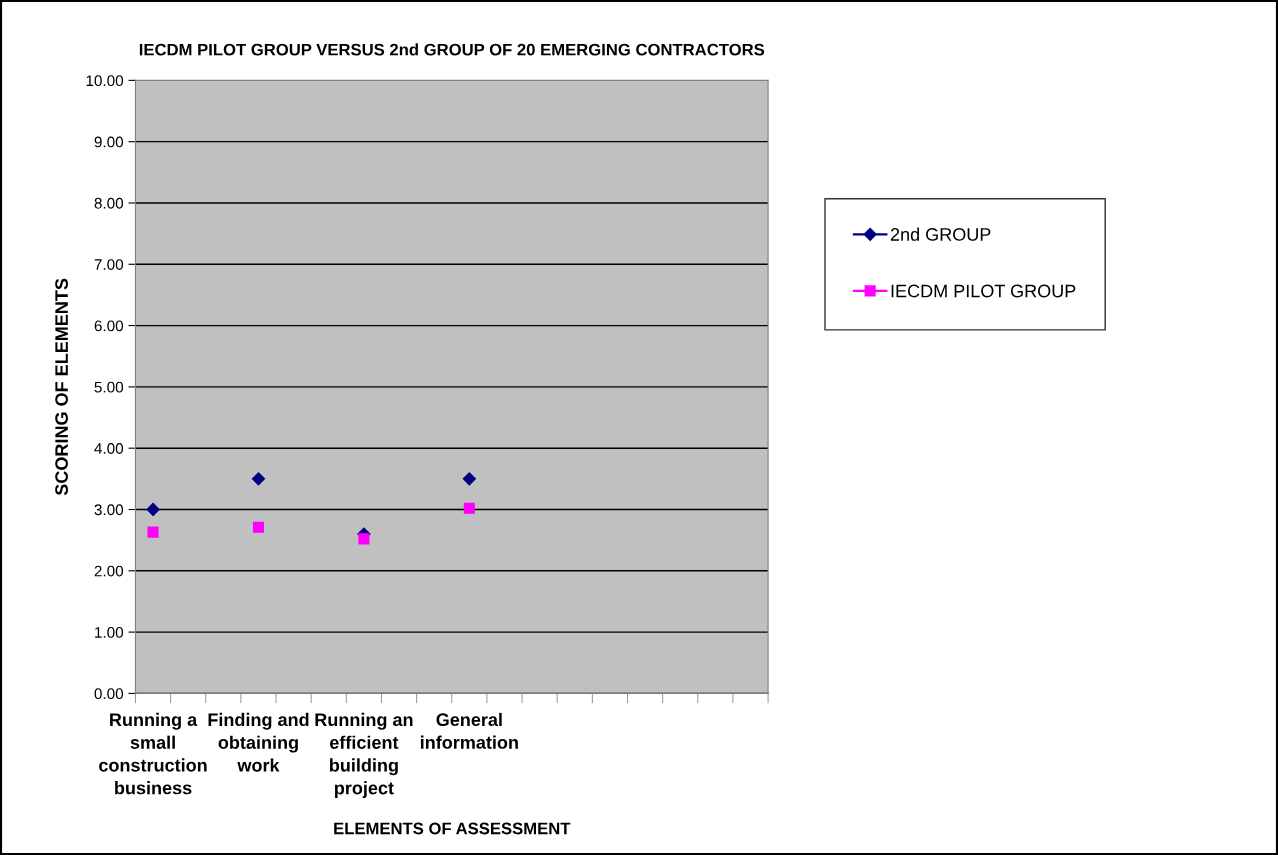 The width and height of the screenshot is (1278, 855). Describe the element at coordinates (61, 387) in the screenshot. I see `y-axis-title: SCORING OF ELEMENTS` at that location.